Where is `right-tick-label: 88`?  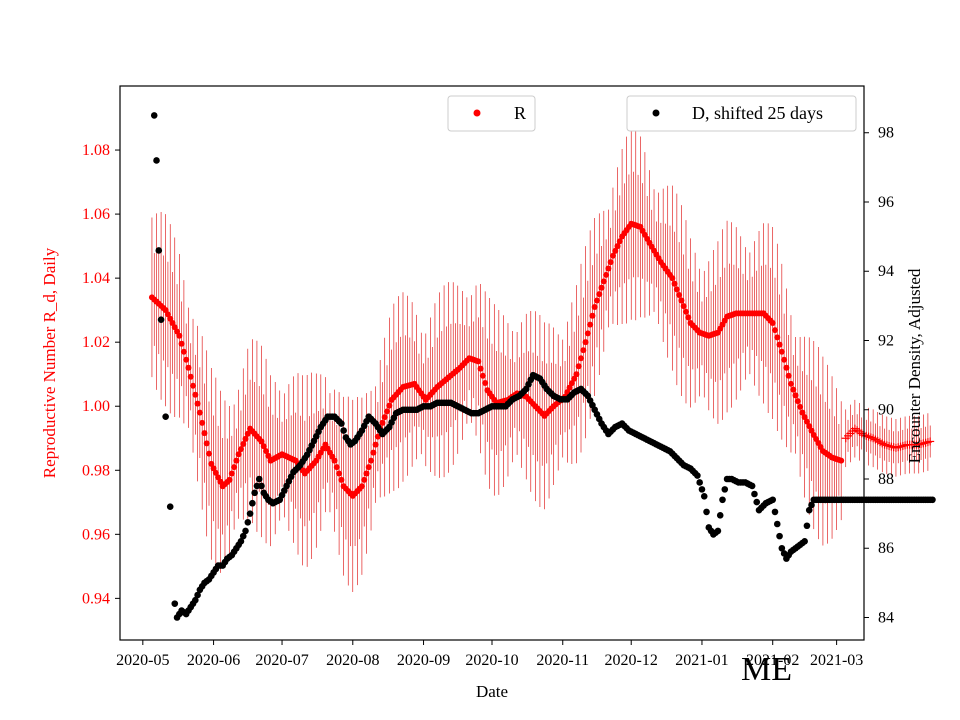
right-tick-label: 88 is located at coordinates (886, 479).